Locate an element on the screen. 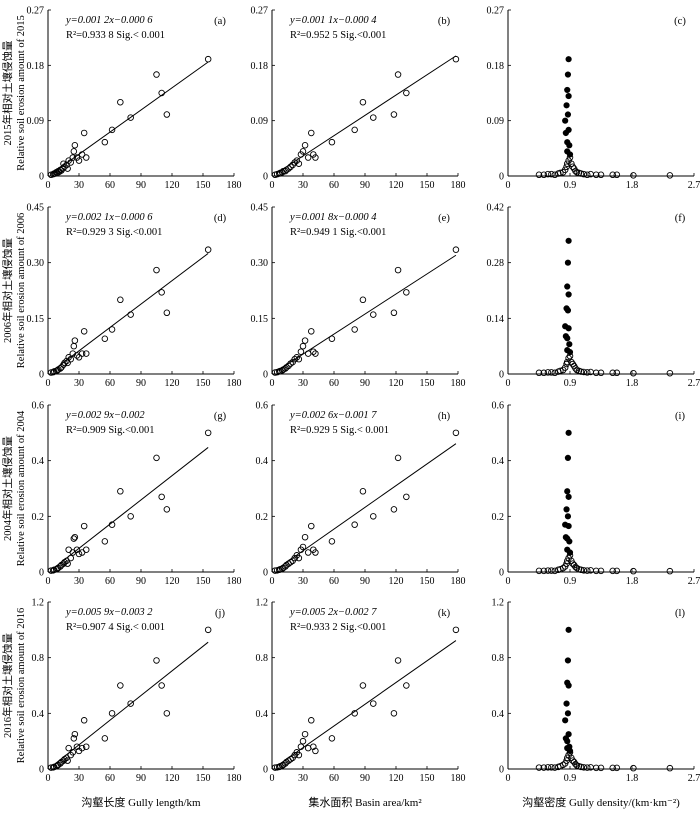  regression-line is located at coordinates (366, 114).